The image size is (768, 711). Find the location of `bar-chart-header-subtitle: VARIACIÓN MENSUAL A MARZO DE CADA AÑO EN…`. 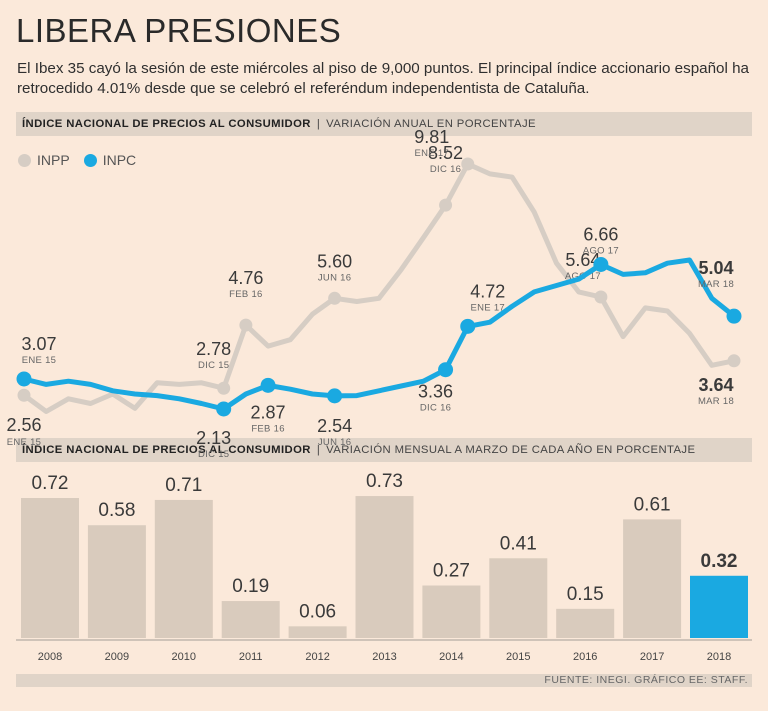

bar-chart-header-subtitle: VARIACIÓN MENSUAL A MARZO DE CADA AÑO EN… is located at coordinates (511, 450).